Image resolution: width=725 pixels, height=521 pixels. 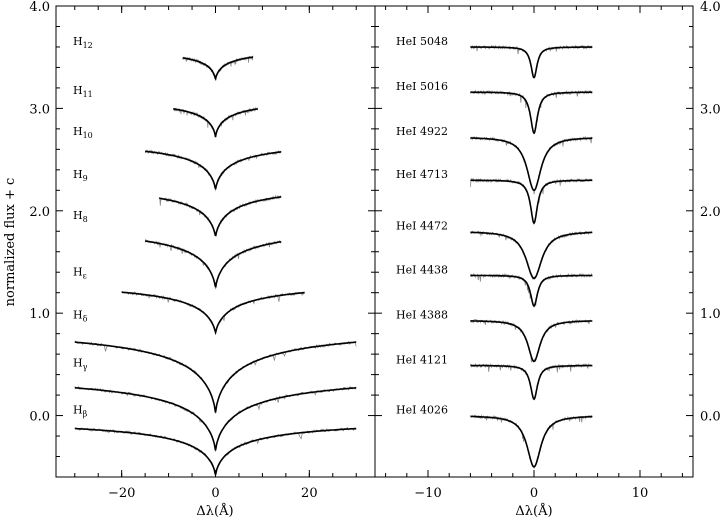 What do you see at coordinates (533, 511) in the screenshot?
I see `x-axis-label-right: Δλ(Å)` at bounding box center [533, 511].